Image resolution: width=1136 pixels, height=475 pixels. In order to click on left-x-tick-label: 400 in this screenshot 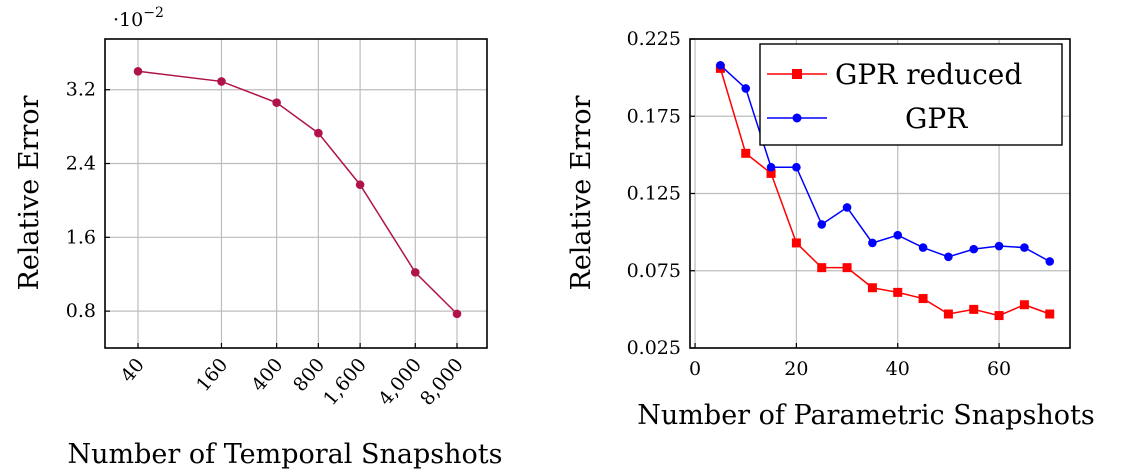, I will do `click(267, 375)`.